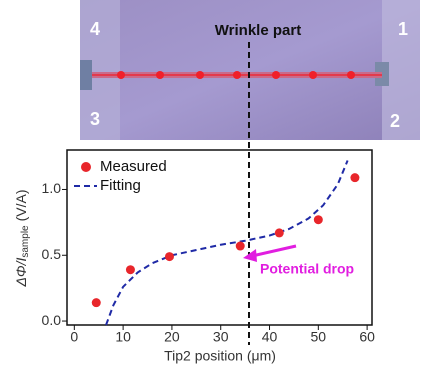  What do you see at coordinates (86, 167) in the screenshot?
I see `legend-marker` at bounding box center [86, 167].